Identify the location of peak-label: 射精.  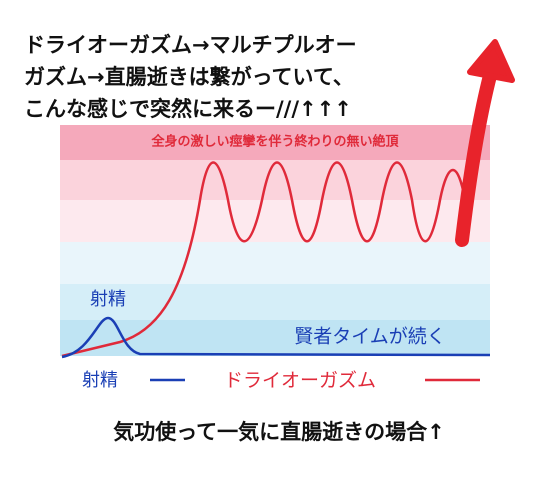
(108, 299).